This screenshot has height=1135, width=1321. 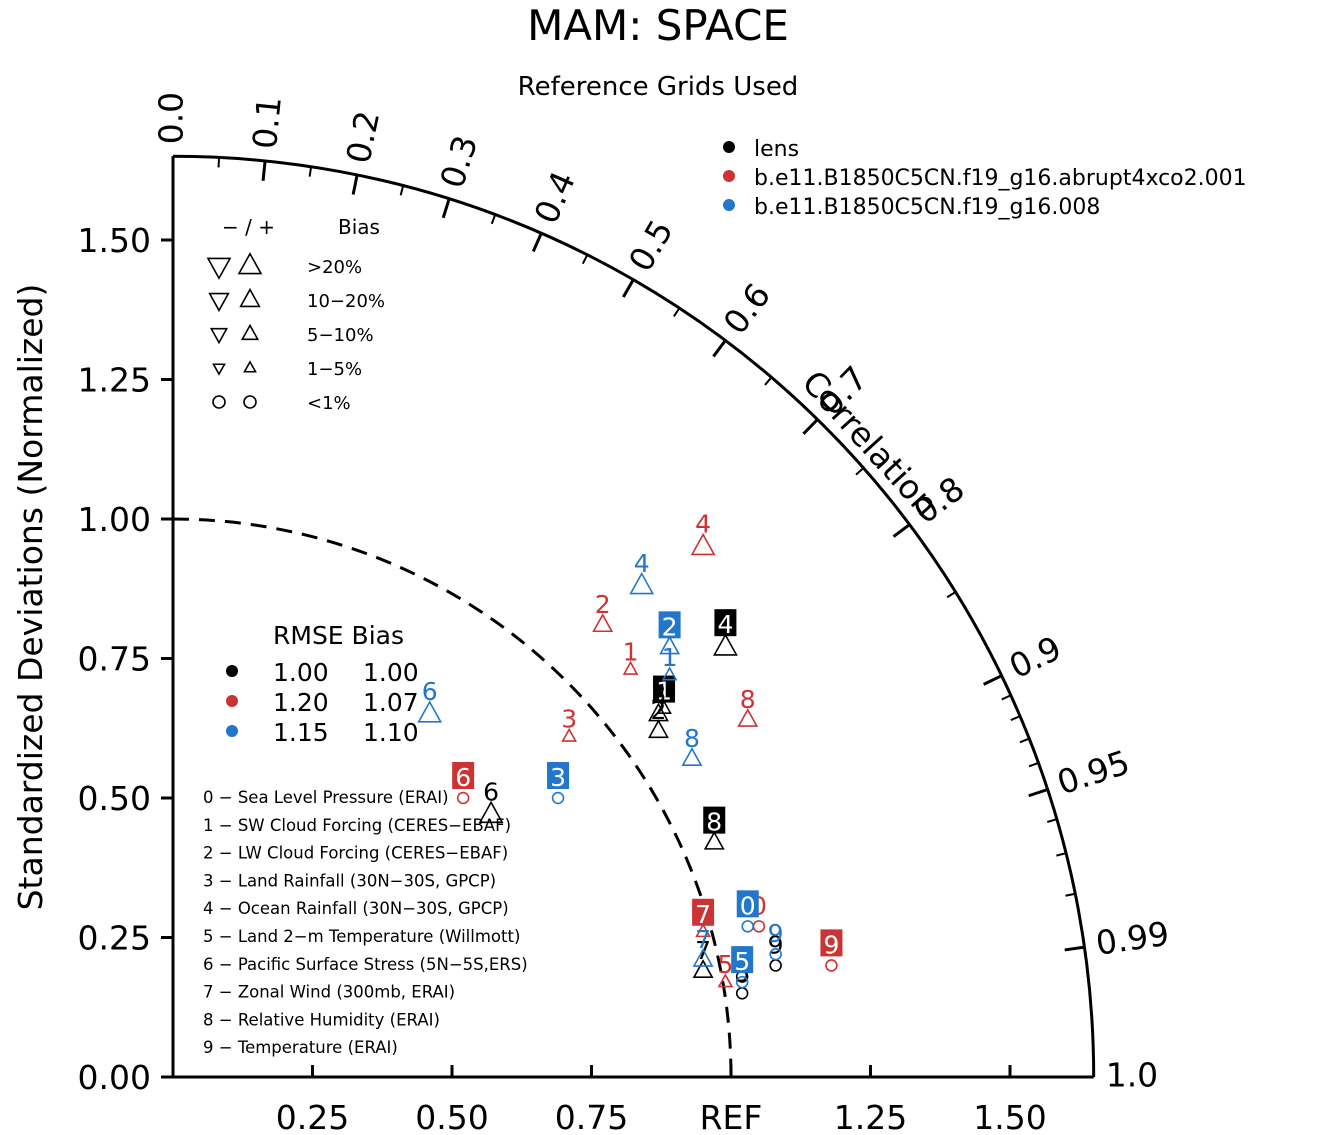 I want to click on bias-value: 1.07, so click(x=391, y=702).